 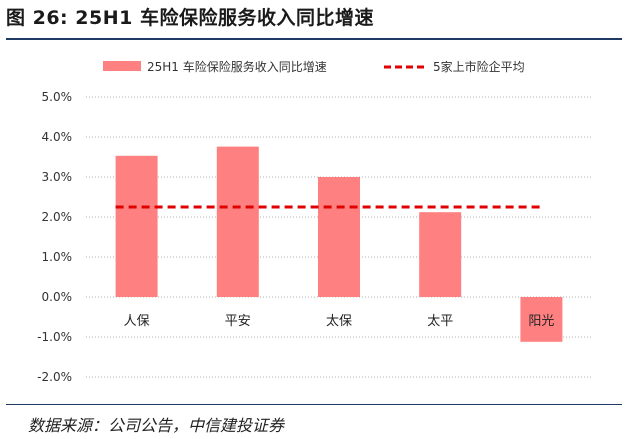 What do you see at coordinates (314, 39) in the screenshot?
I see `title-rule` at bounding box center [314, 39].